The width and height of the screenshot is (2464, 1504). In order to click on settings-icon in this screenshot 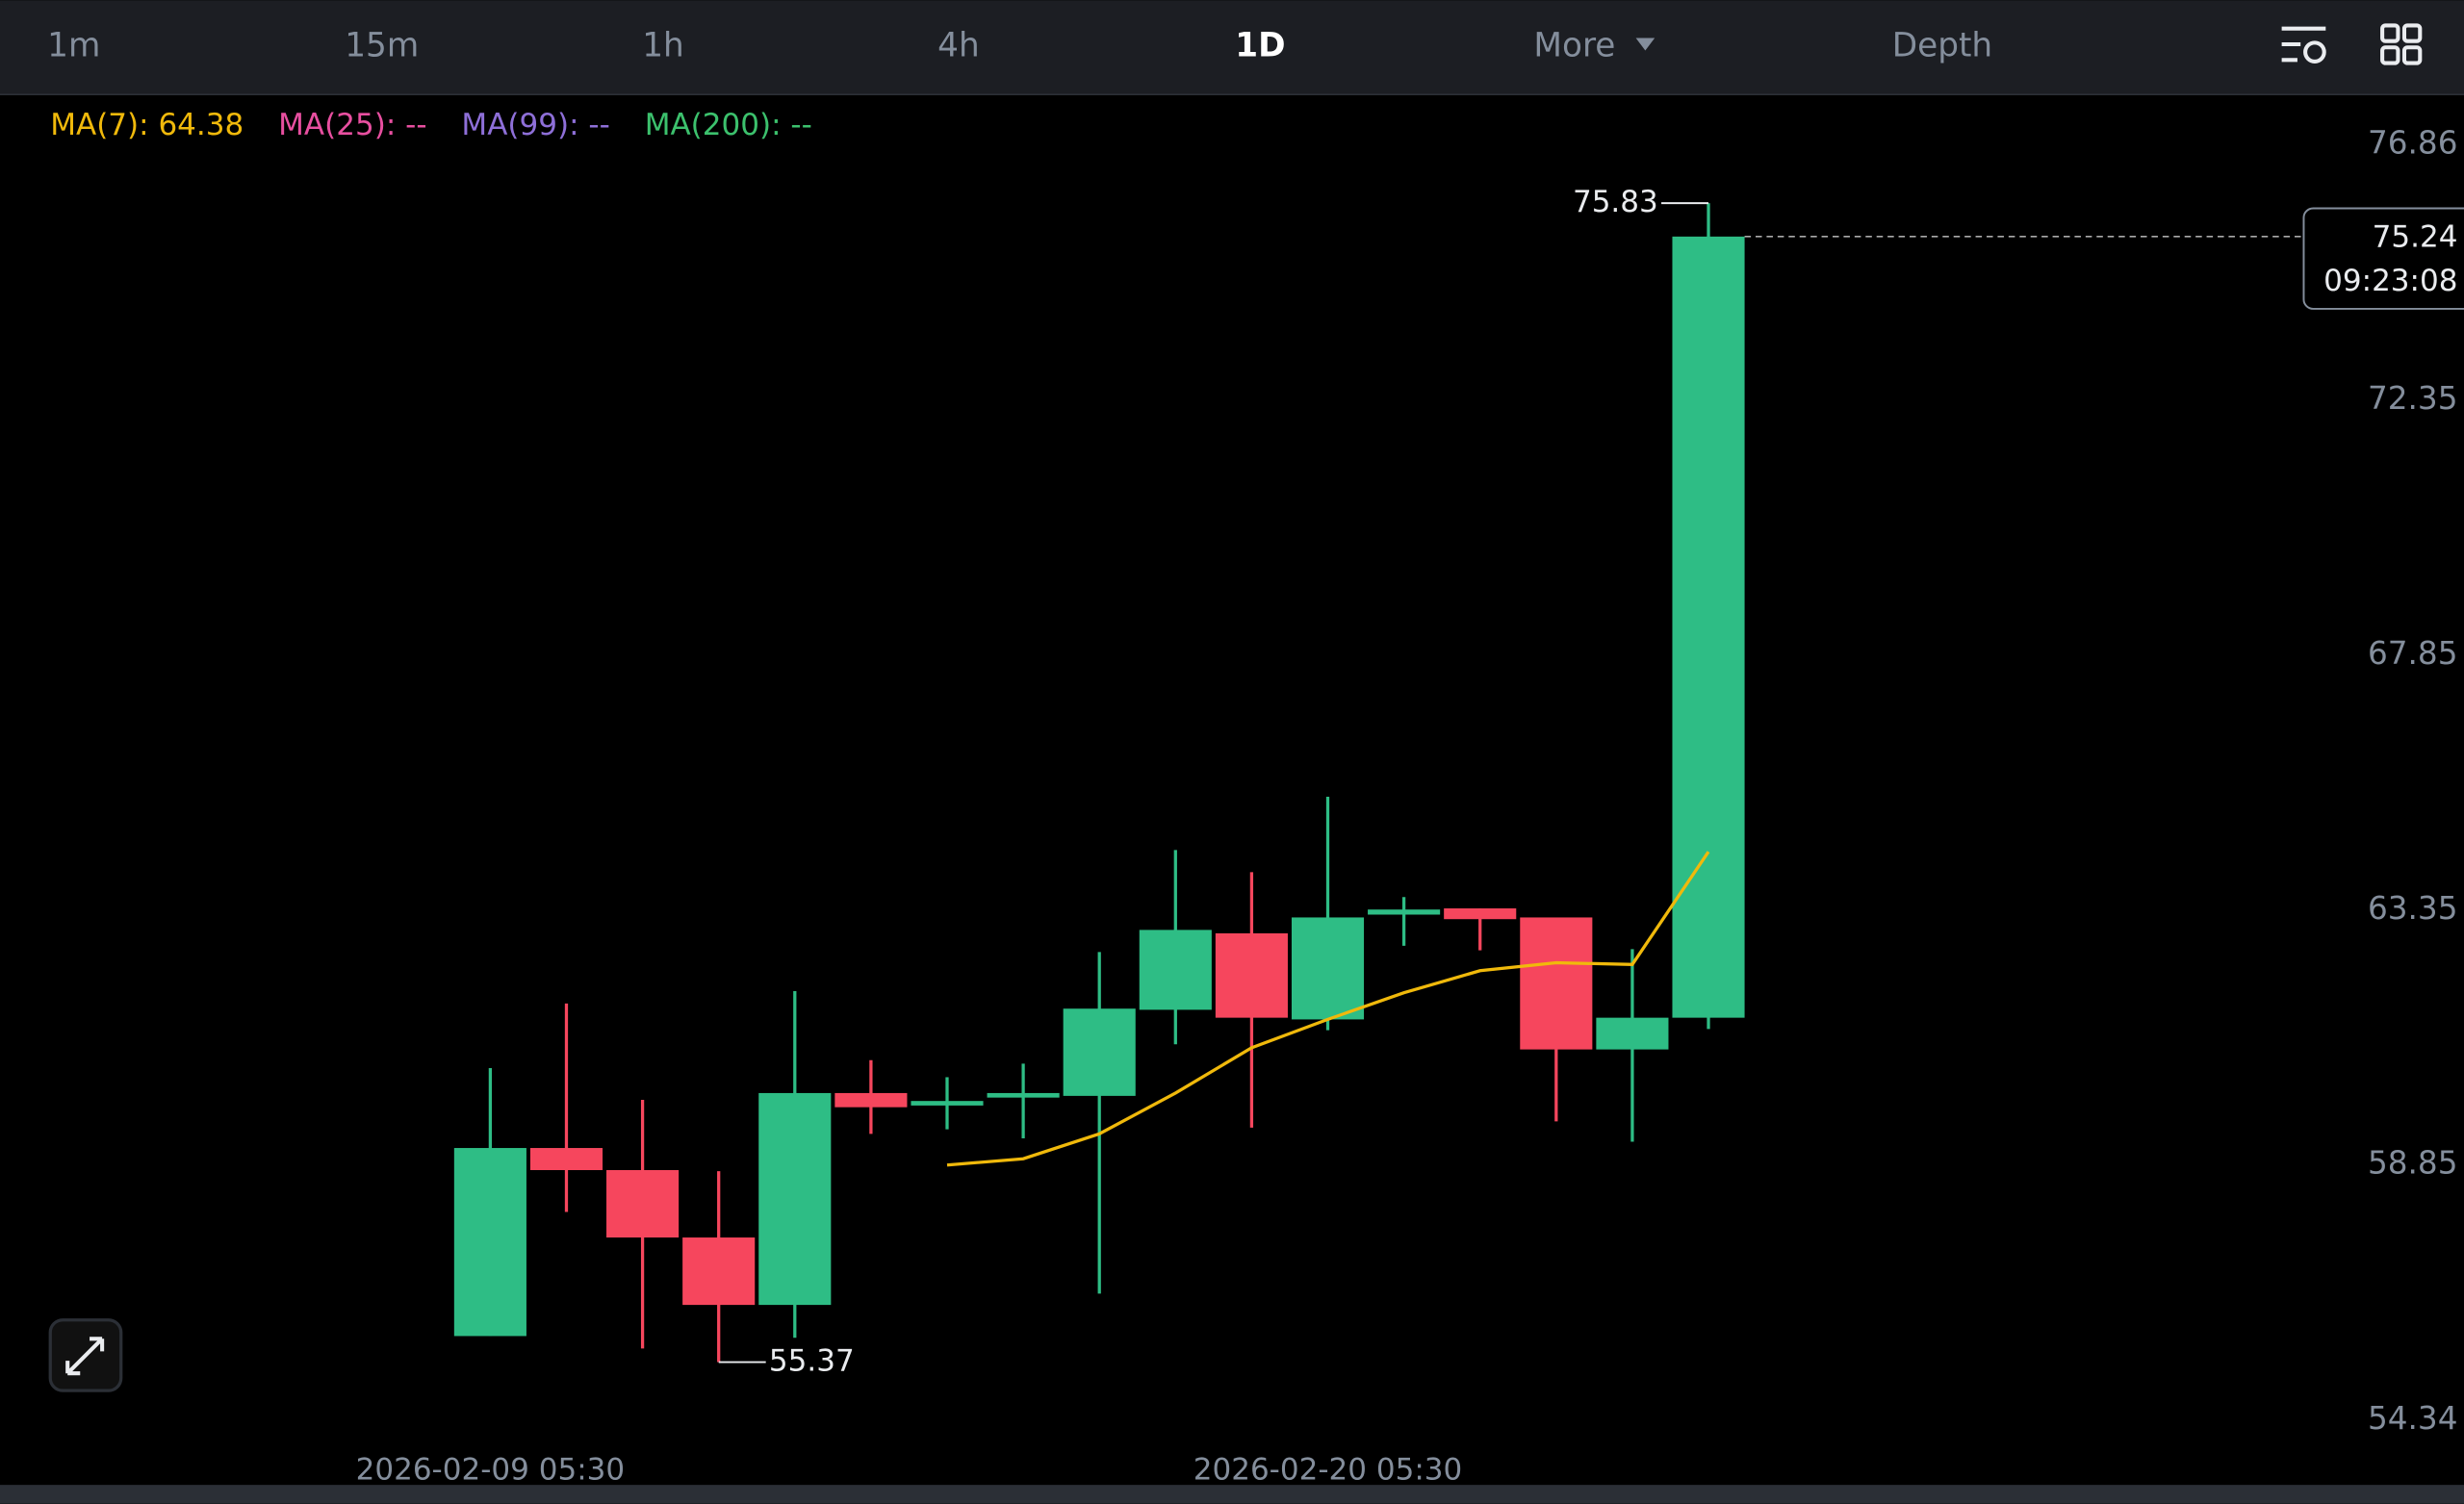, I will do `click(2303, 45)`.